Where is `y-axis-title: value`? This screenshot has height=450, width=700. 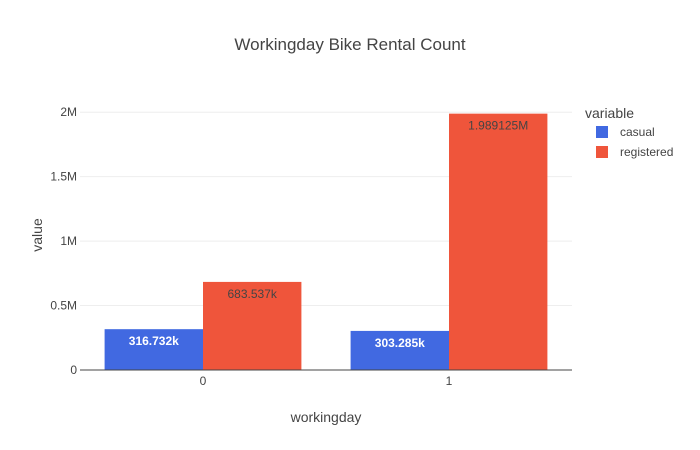
y-axis-title: value is located at coordinates (37, 235).